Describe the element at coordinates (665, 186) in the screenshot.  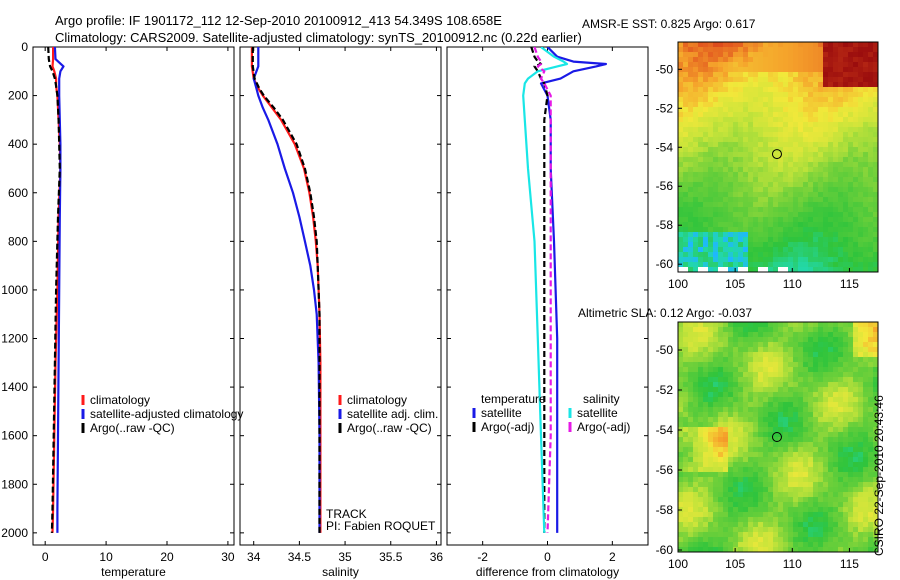
I see `sst-map-ytick-label: -56` at that location.